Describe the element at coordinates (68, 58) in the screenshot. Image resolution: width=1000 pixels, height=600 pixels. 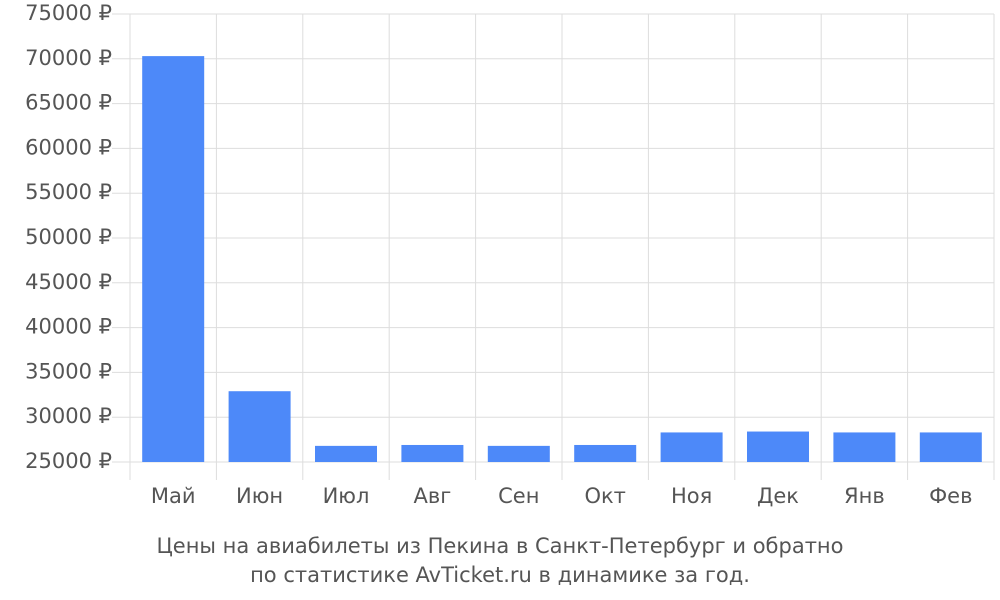
I see `y-tick-label: 70000 ₽` at that location.